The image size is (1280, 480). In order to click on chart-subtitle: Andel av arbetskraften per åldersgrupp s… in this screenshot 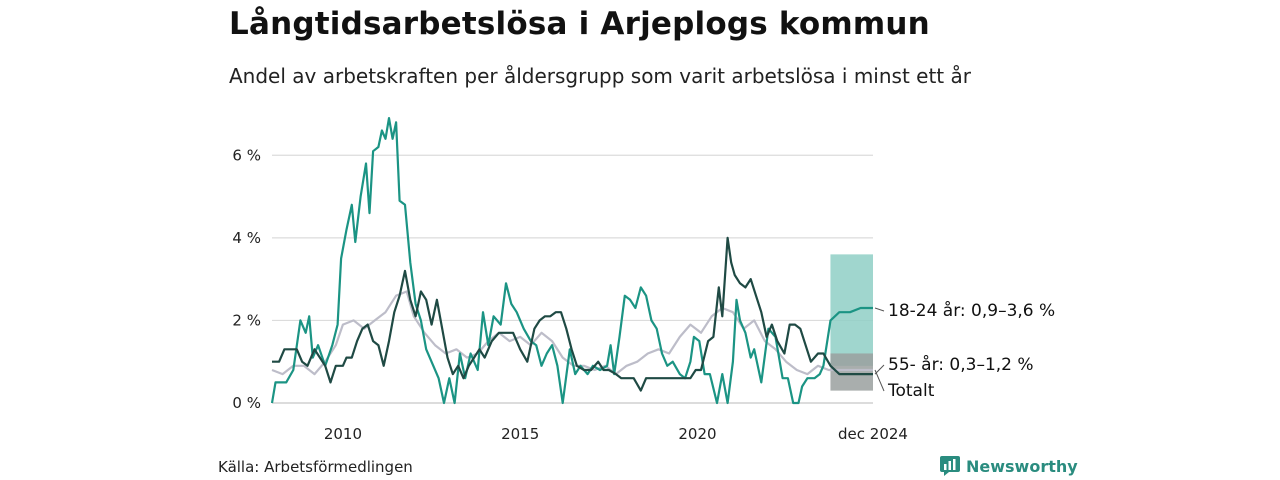, I will do `click(600, 76)`.